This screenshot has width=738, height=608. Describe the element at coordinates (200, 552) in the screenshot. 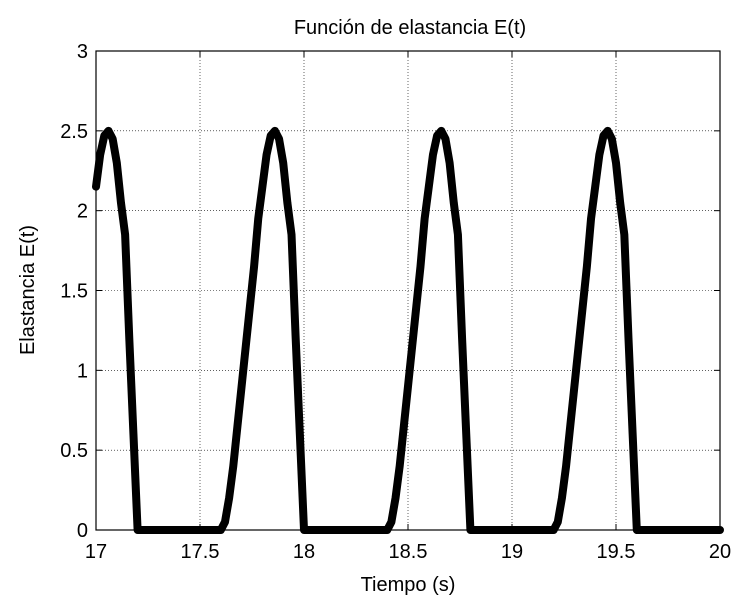

I see `x-tick-label: 17.5` at that location.